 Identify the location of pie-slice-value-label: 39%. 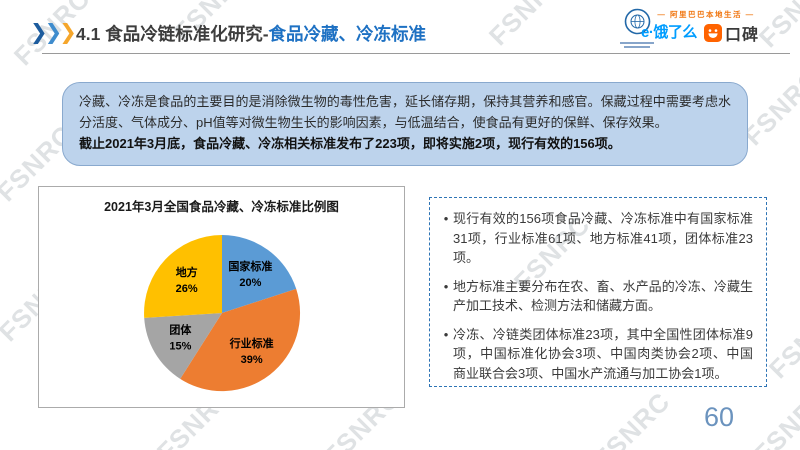
(252, 360).